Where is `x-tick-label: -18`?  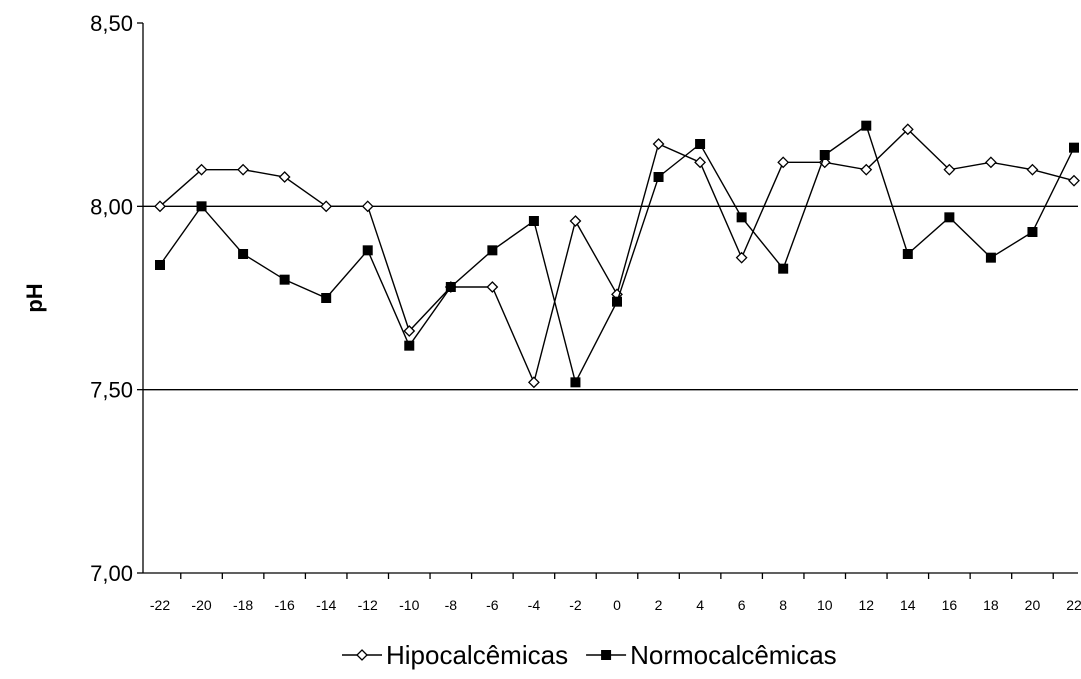 x-tick-label: -18 is located at coordinates (243, 605).